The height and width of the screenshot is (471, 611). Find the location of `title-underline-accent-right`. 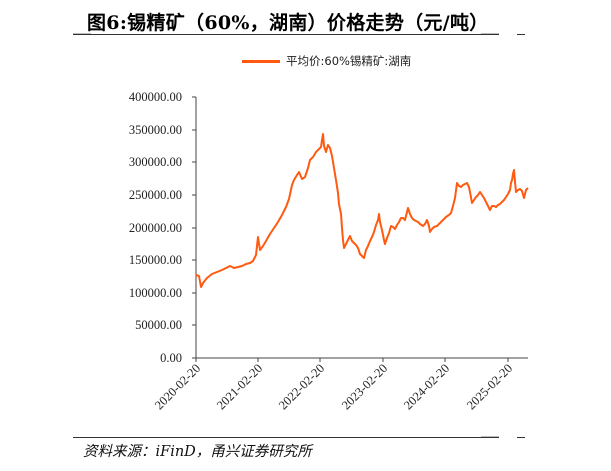

title-underline-accent-right is located at coordinates (490, 33).